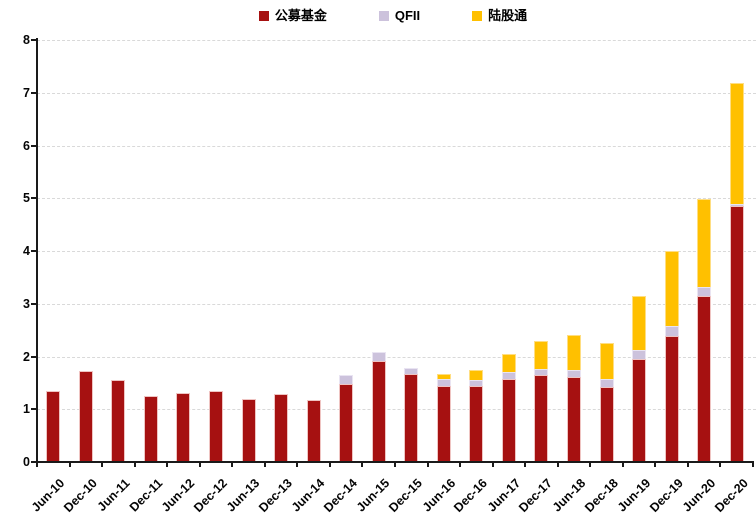  What do you see at coordinates (145, 495) in the screenshot?
I see `x-tick-label: Dec-11` at bounding box center [145, 495].